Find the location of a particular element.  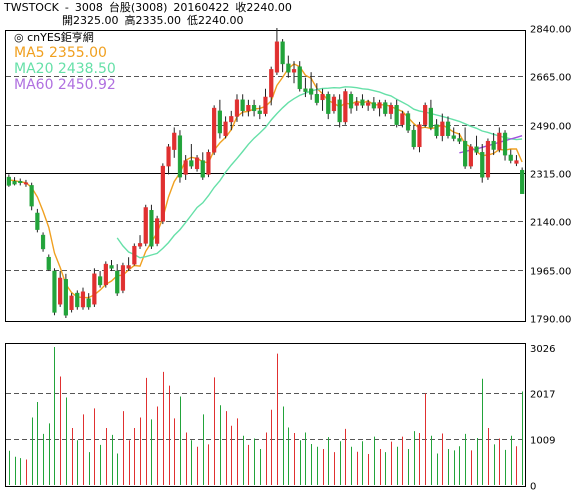

header-row-1: TWSTOCK -3008 台股(3008) 20160422 收2240.00 is located at coordinates (284, 7).